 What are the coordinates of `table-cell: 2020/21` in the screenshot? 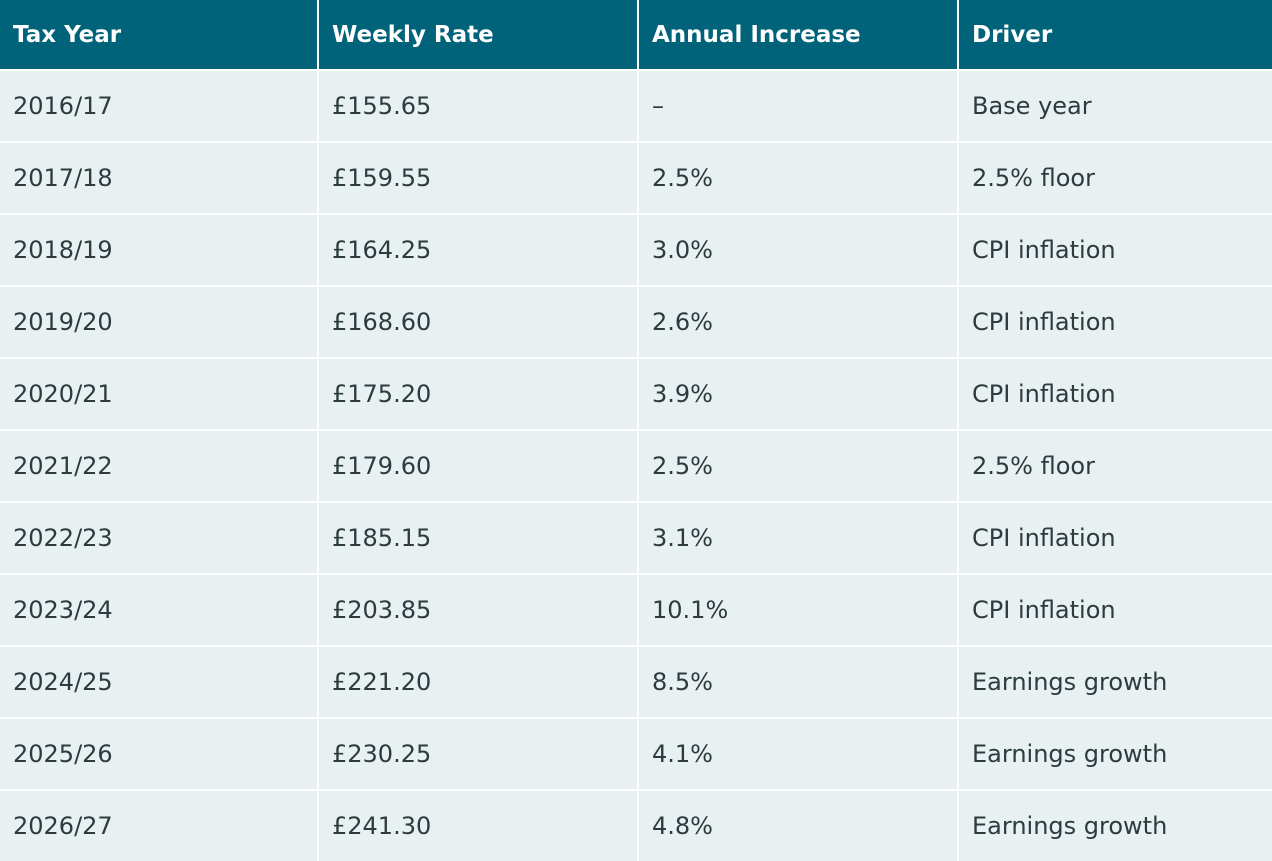 It's located at (158, 394).